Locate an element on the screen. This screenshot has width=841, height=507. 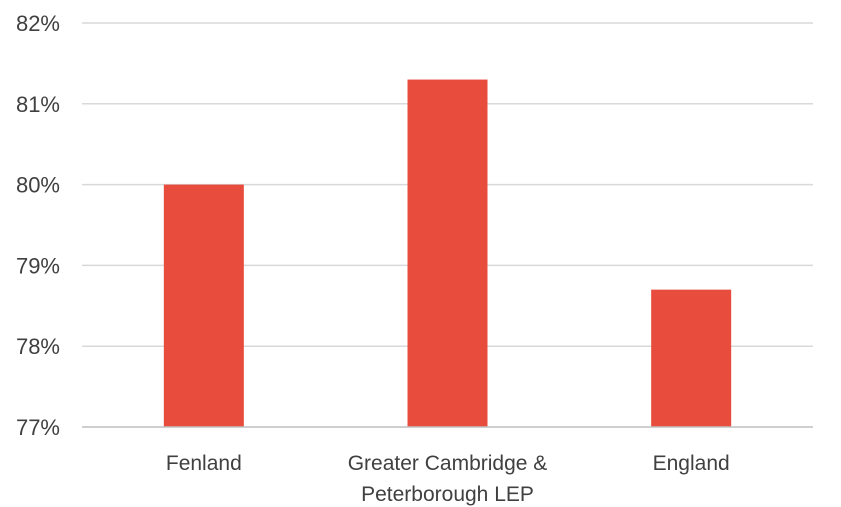
x-category-label-line: England is located at coordinates (691, 463).